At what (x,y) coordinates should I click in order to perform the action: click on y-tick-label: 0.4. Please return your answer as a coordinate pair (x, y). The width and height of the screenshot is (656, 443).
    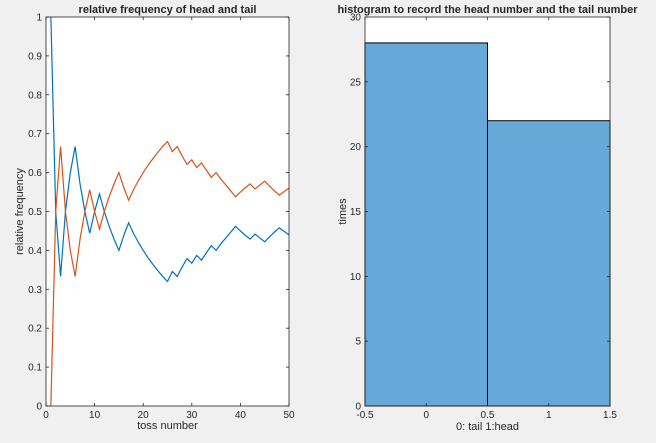
    Looking at the image, I should click on (35, 251).